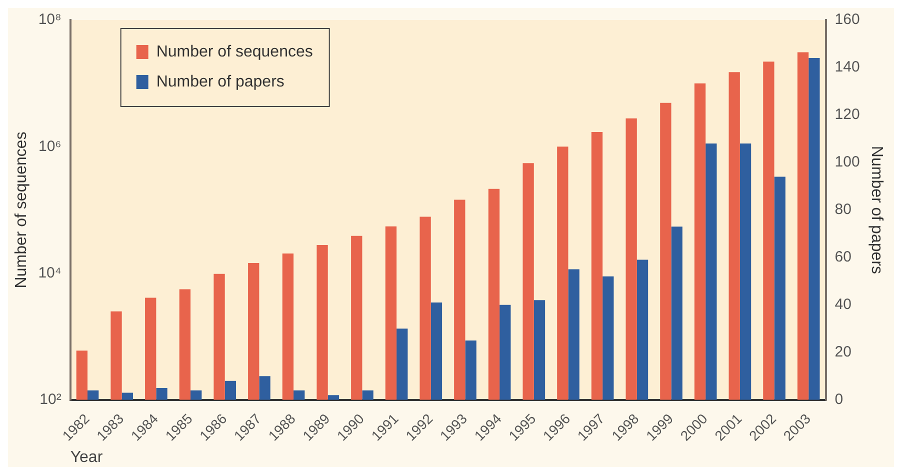  What do you see at coordinates (21, 210) in the screenshot?
I see `y-axis-title: Number of sequences` at bounding box center [21, 210].